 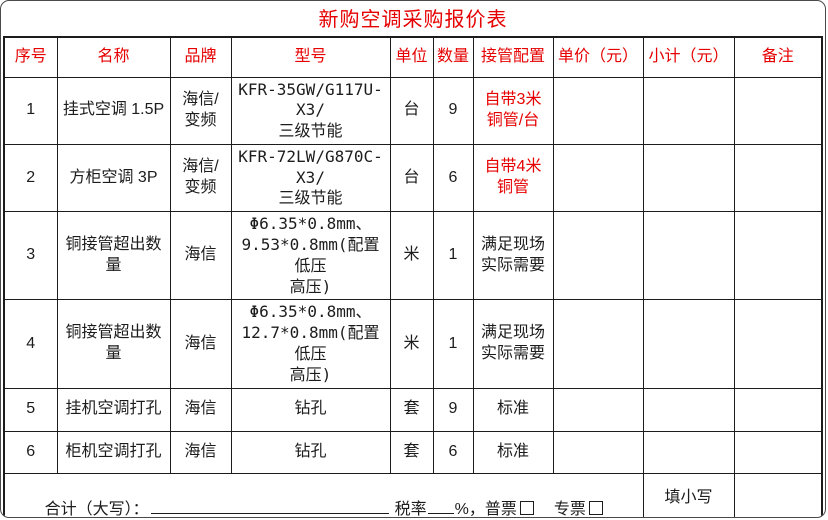 I want to click on column-header-index: 序号, so click(x=30, y=57).